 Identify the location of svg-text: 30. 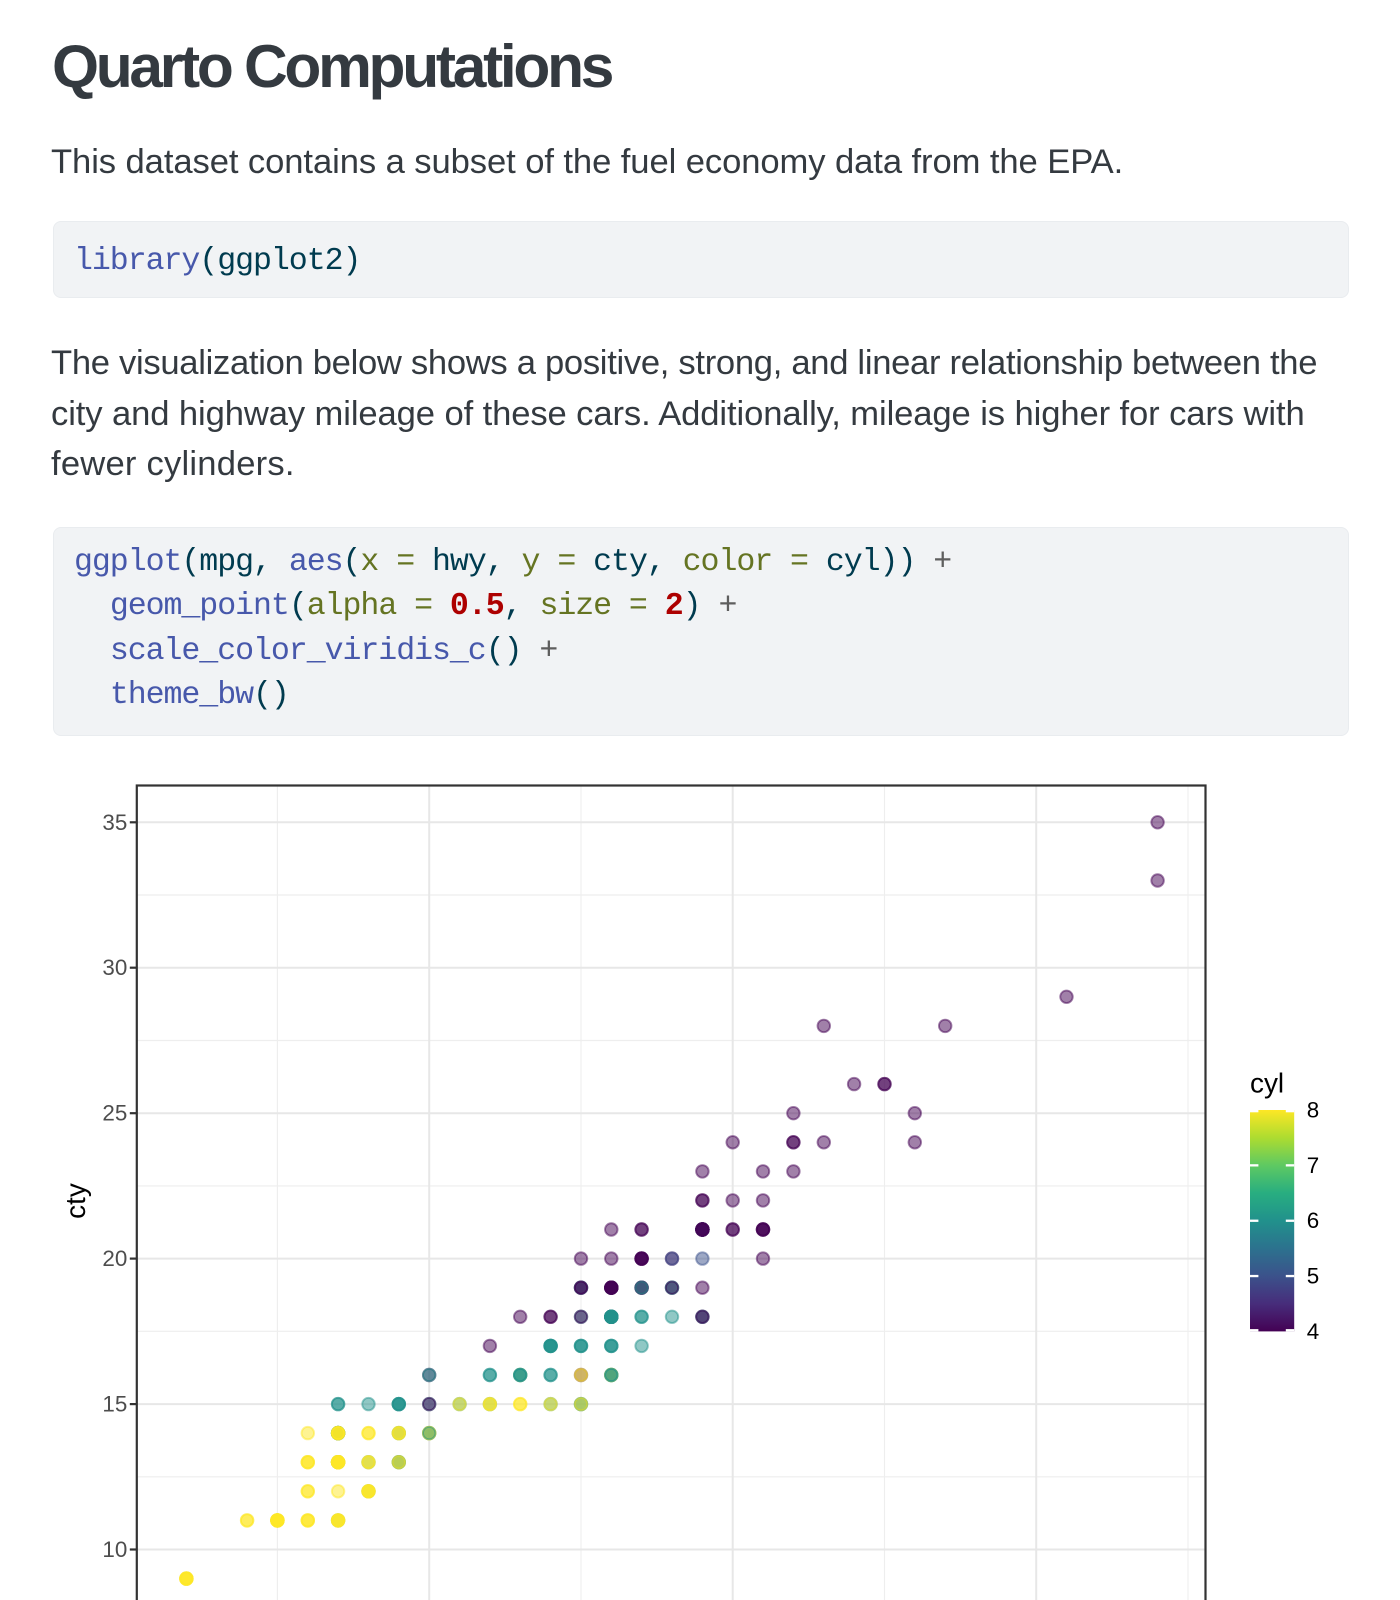
(114, 967).